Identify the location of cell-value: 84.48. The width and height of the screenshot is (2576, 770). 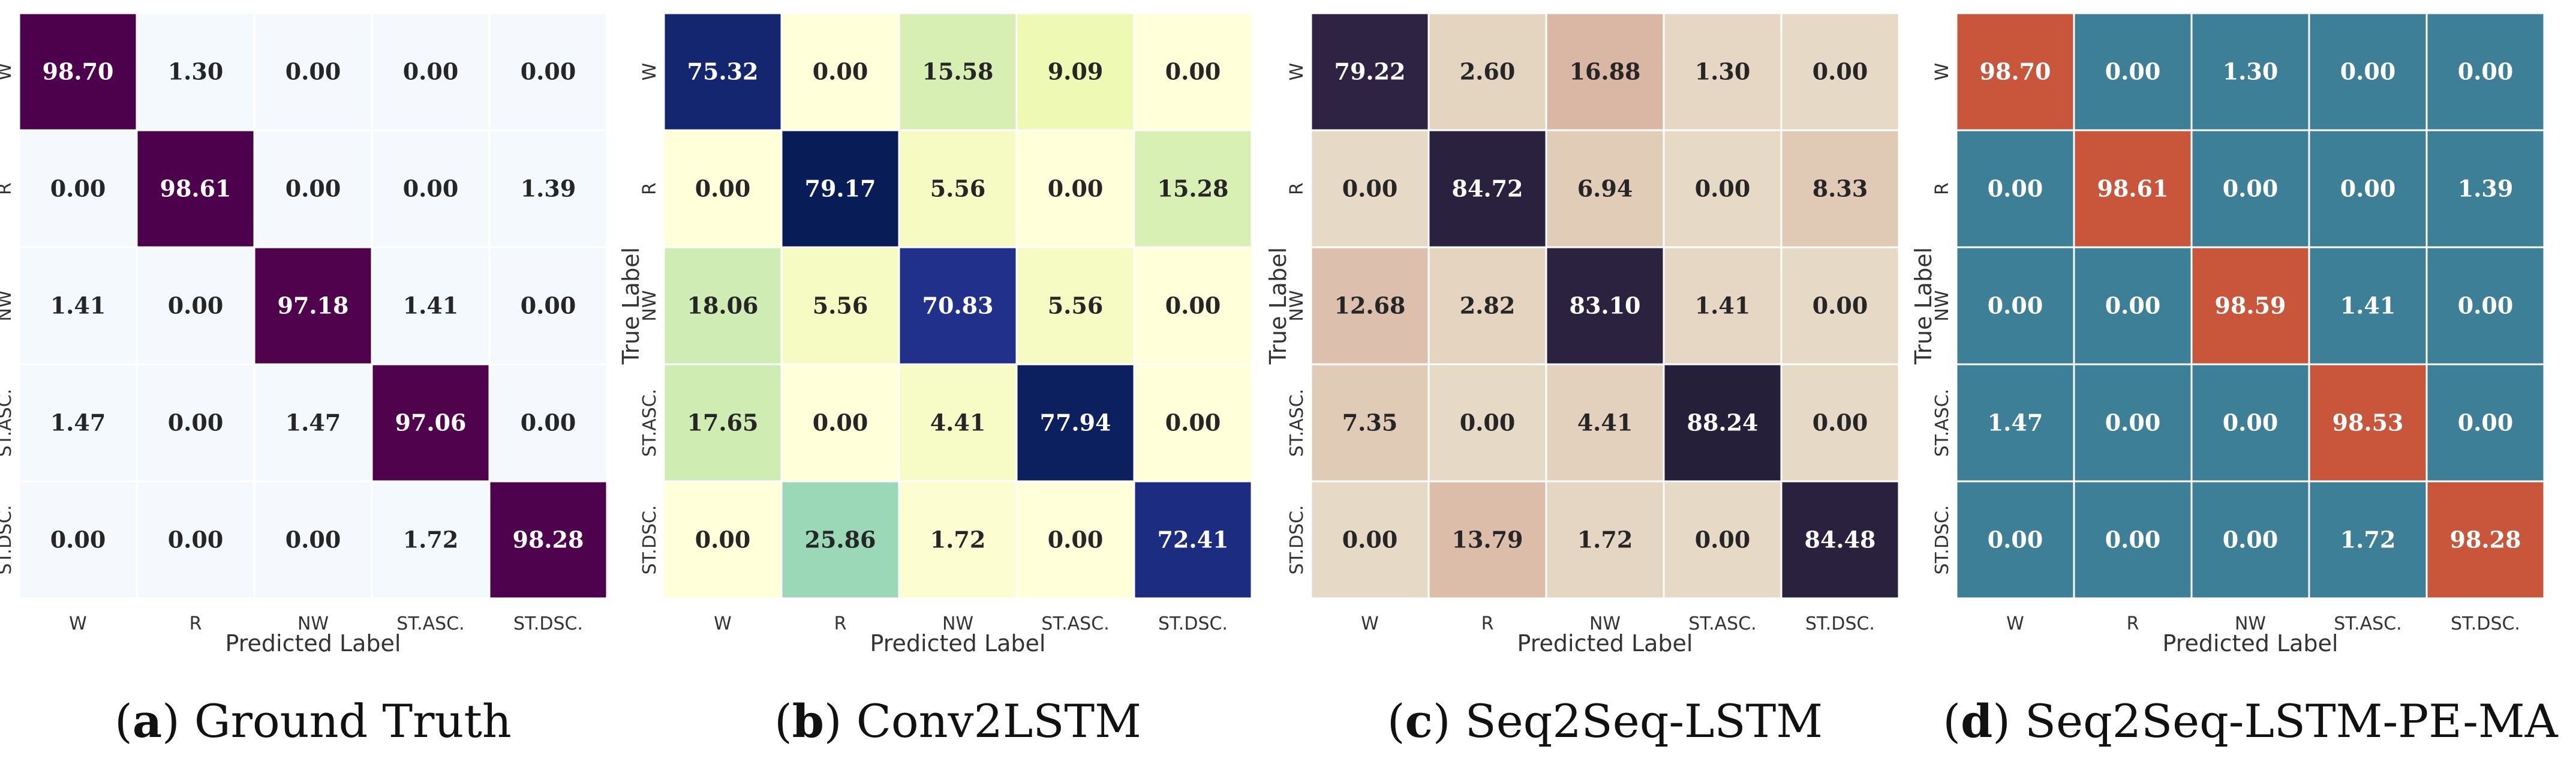
(1841, 539).